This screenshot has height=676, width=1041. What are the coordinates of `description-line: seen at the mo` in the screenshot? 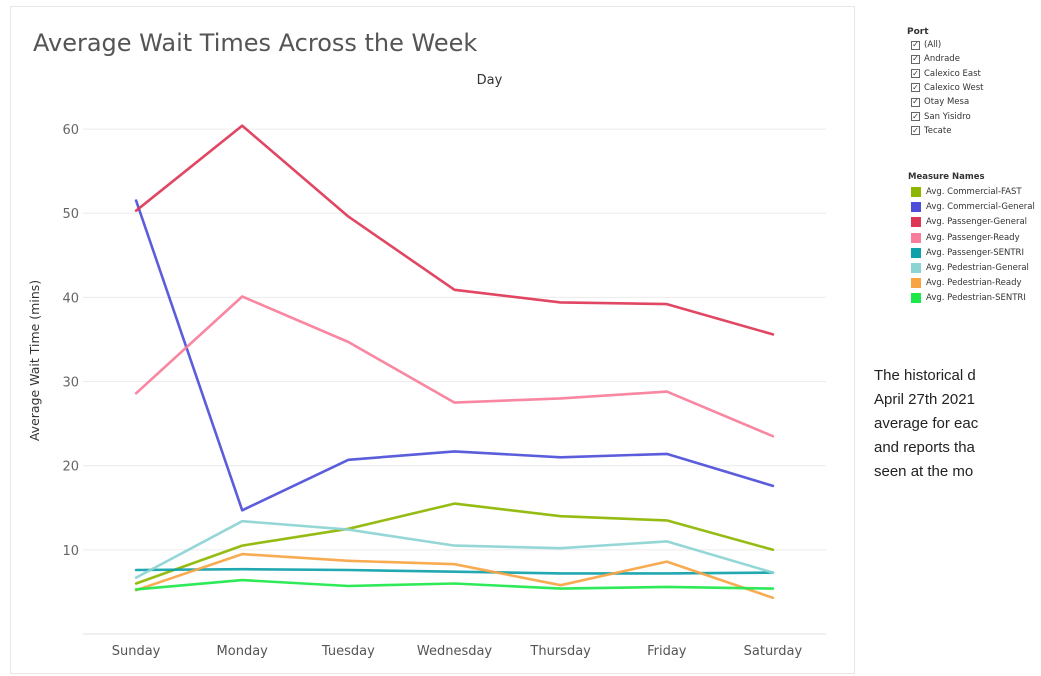 It's located at (924, 471).